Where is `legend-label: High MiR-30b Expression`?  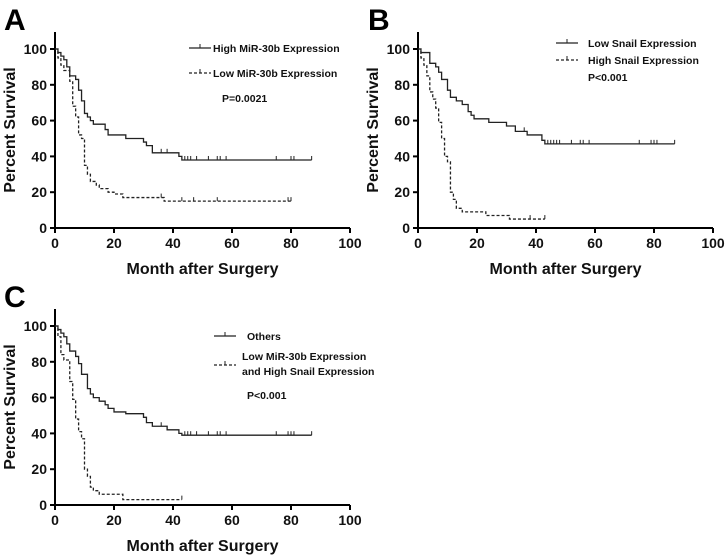 legend-label: High MiR-30b Expression is located at coordinates (276, 49).